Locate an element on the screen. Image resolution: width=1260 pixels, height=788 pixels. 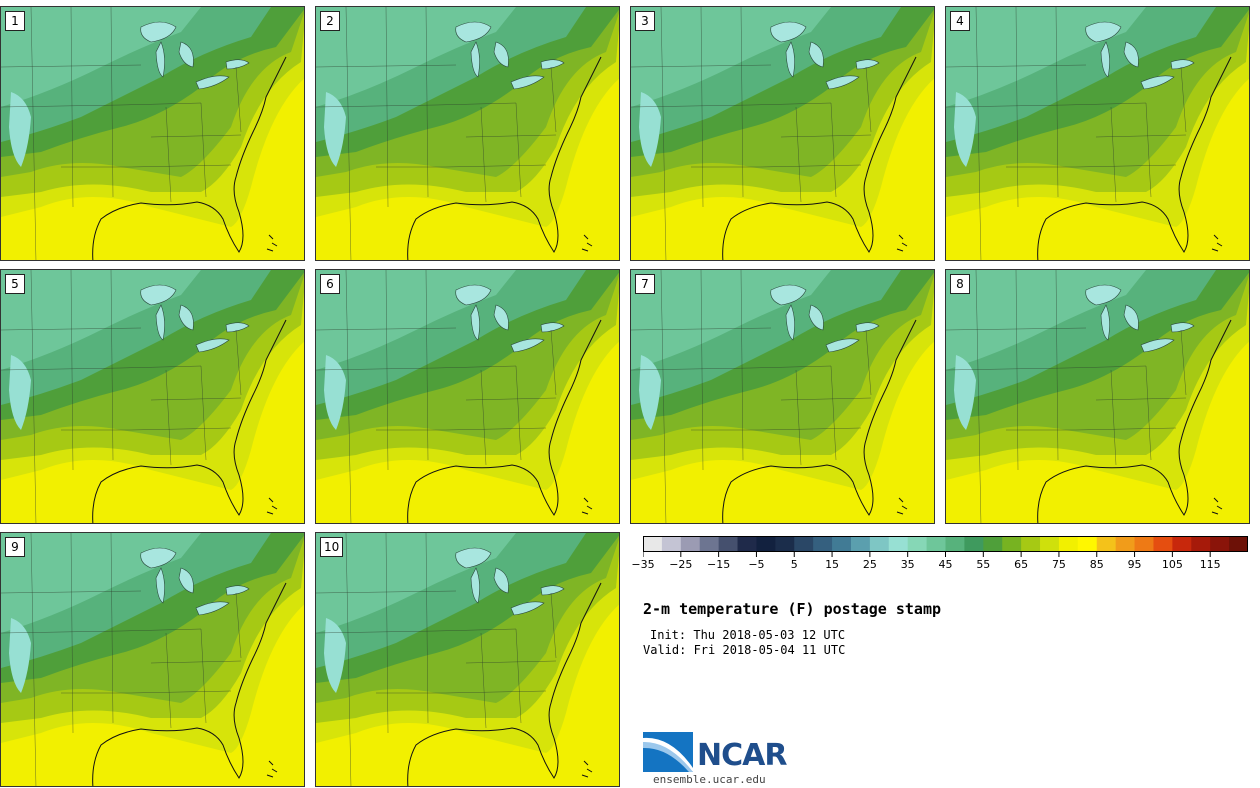
colorbar-tick-label: 75 is located at coordinates (1058, 564).